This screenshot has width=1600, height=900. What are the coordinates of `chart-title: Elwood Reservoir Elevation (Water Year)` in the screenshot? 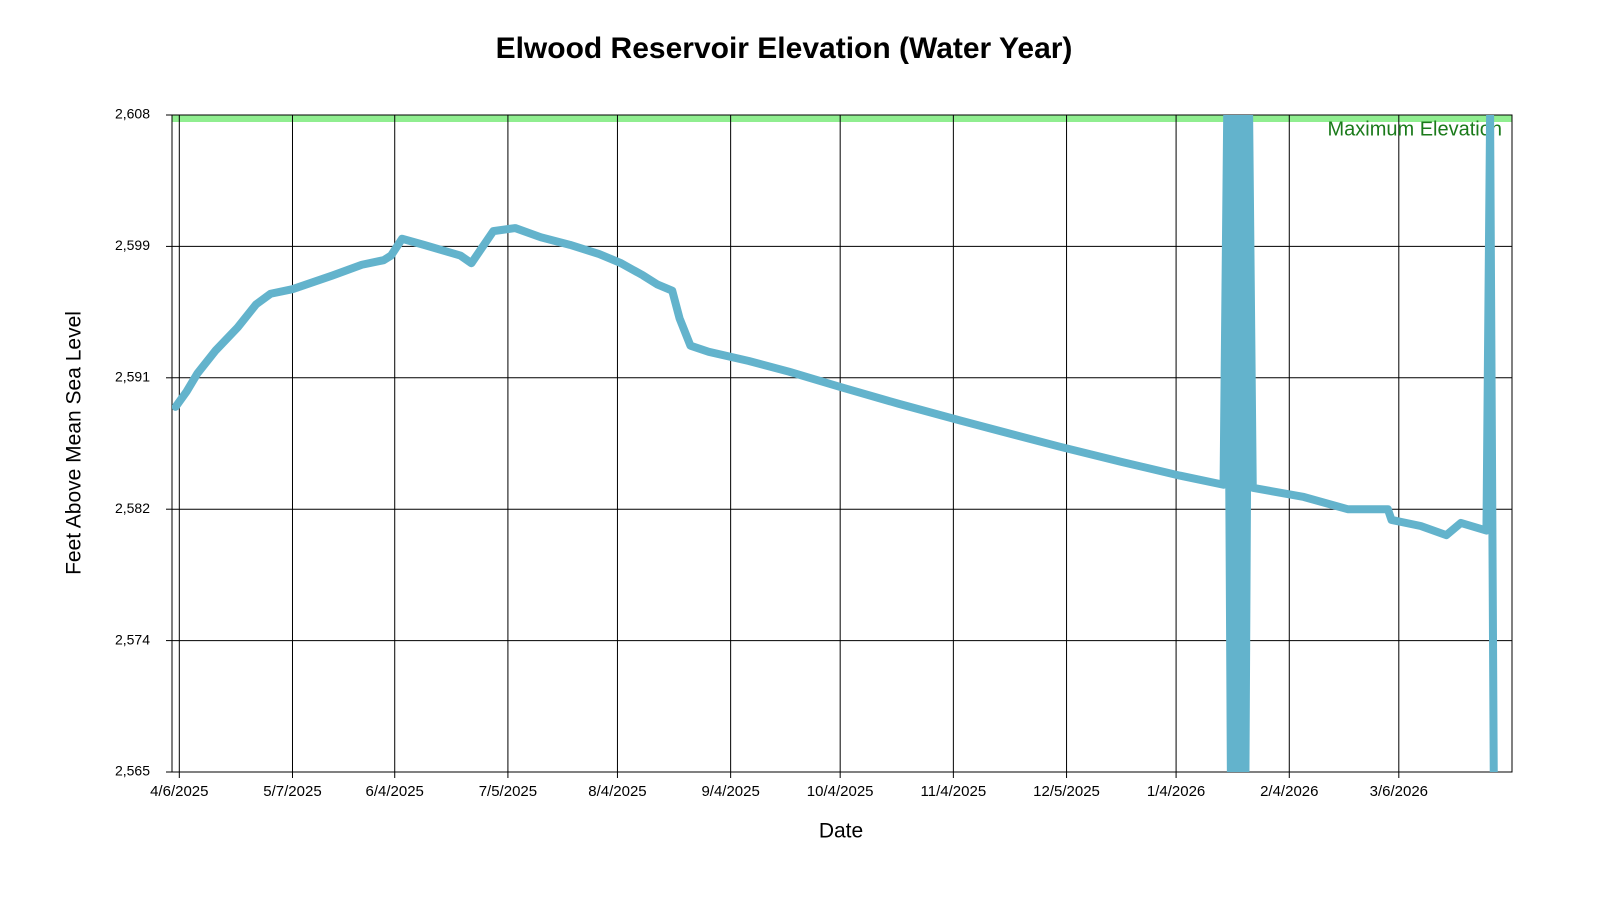 It's located at (784, 48).